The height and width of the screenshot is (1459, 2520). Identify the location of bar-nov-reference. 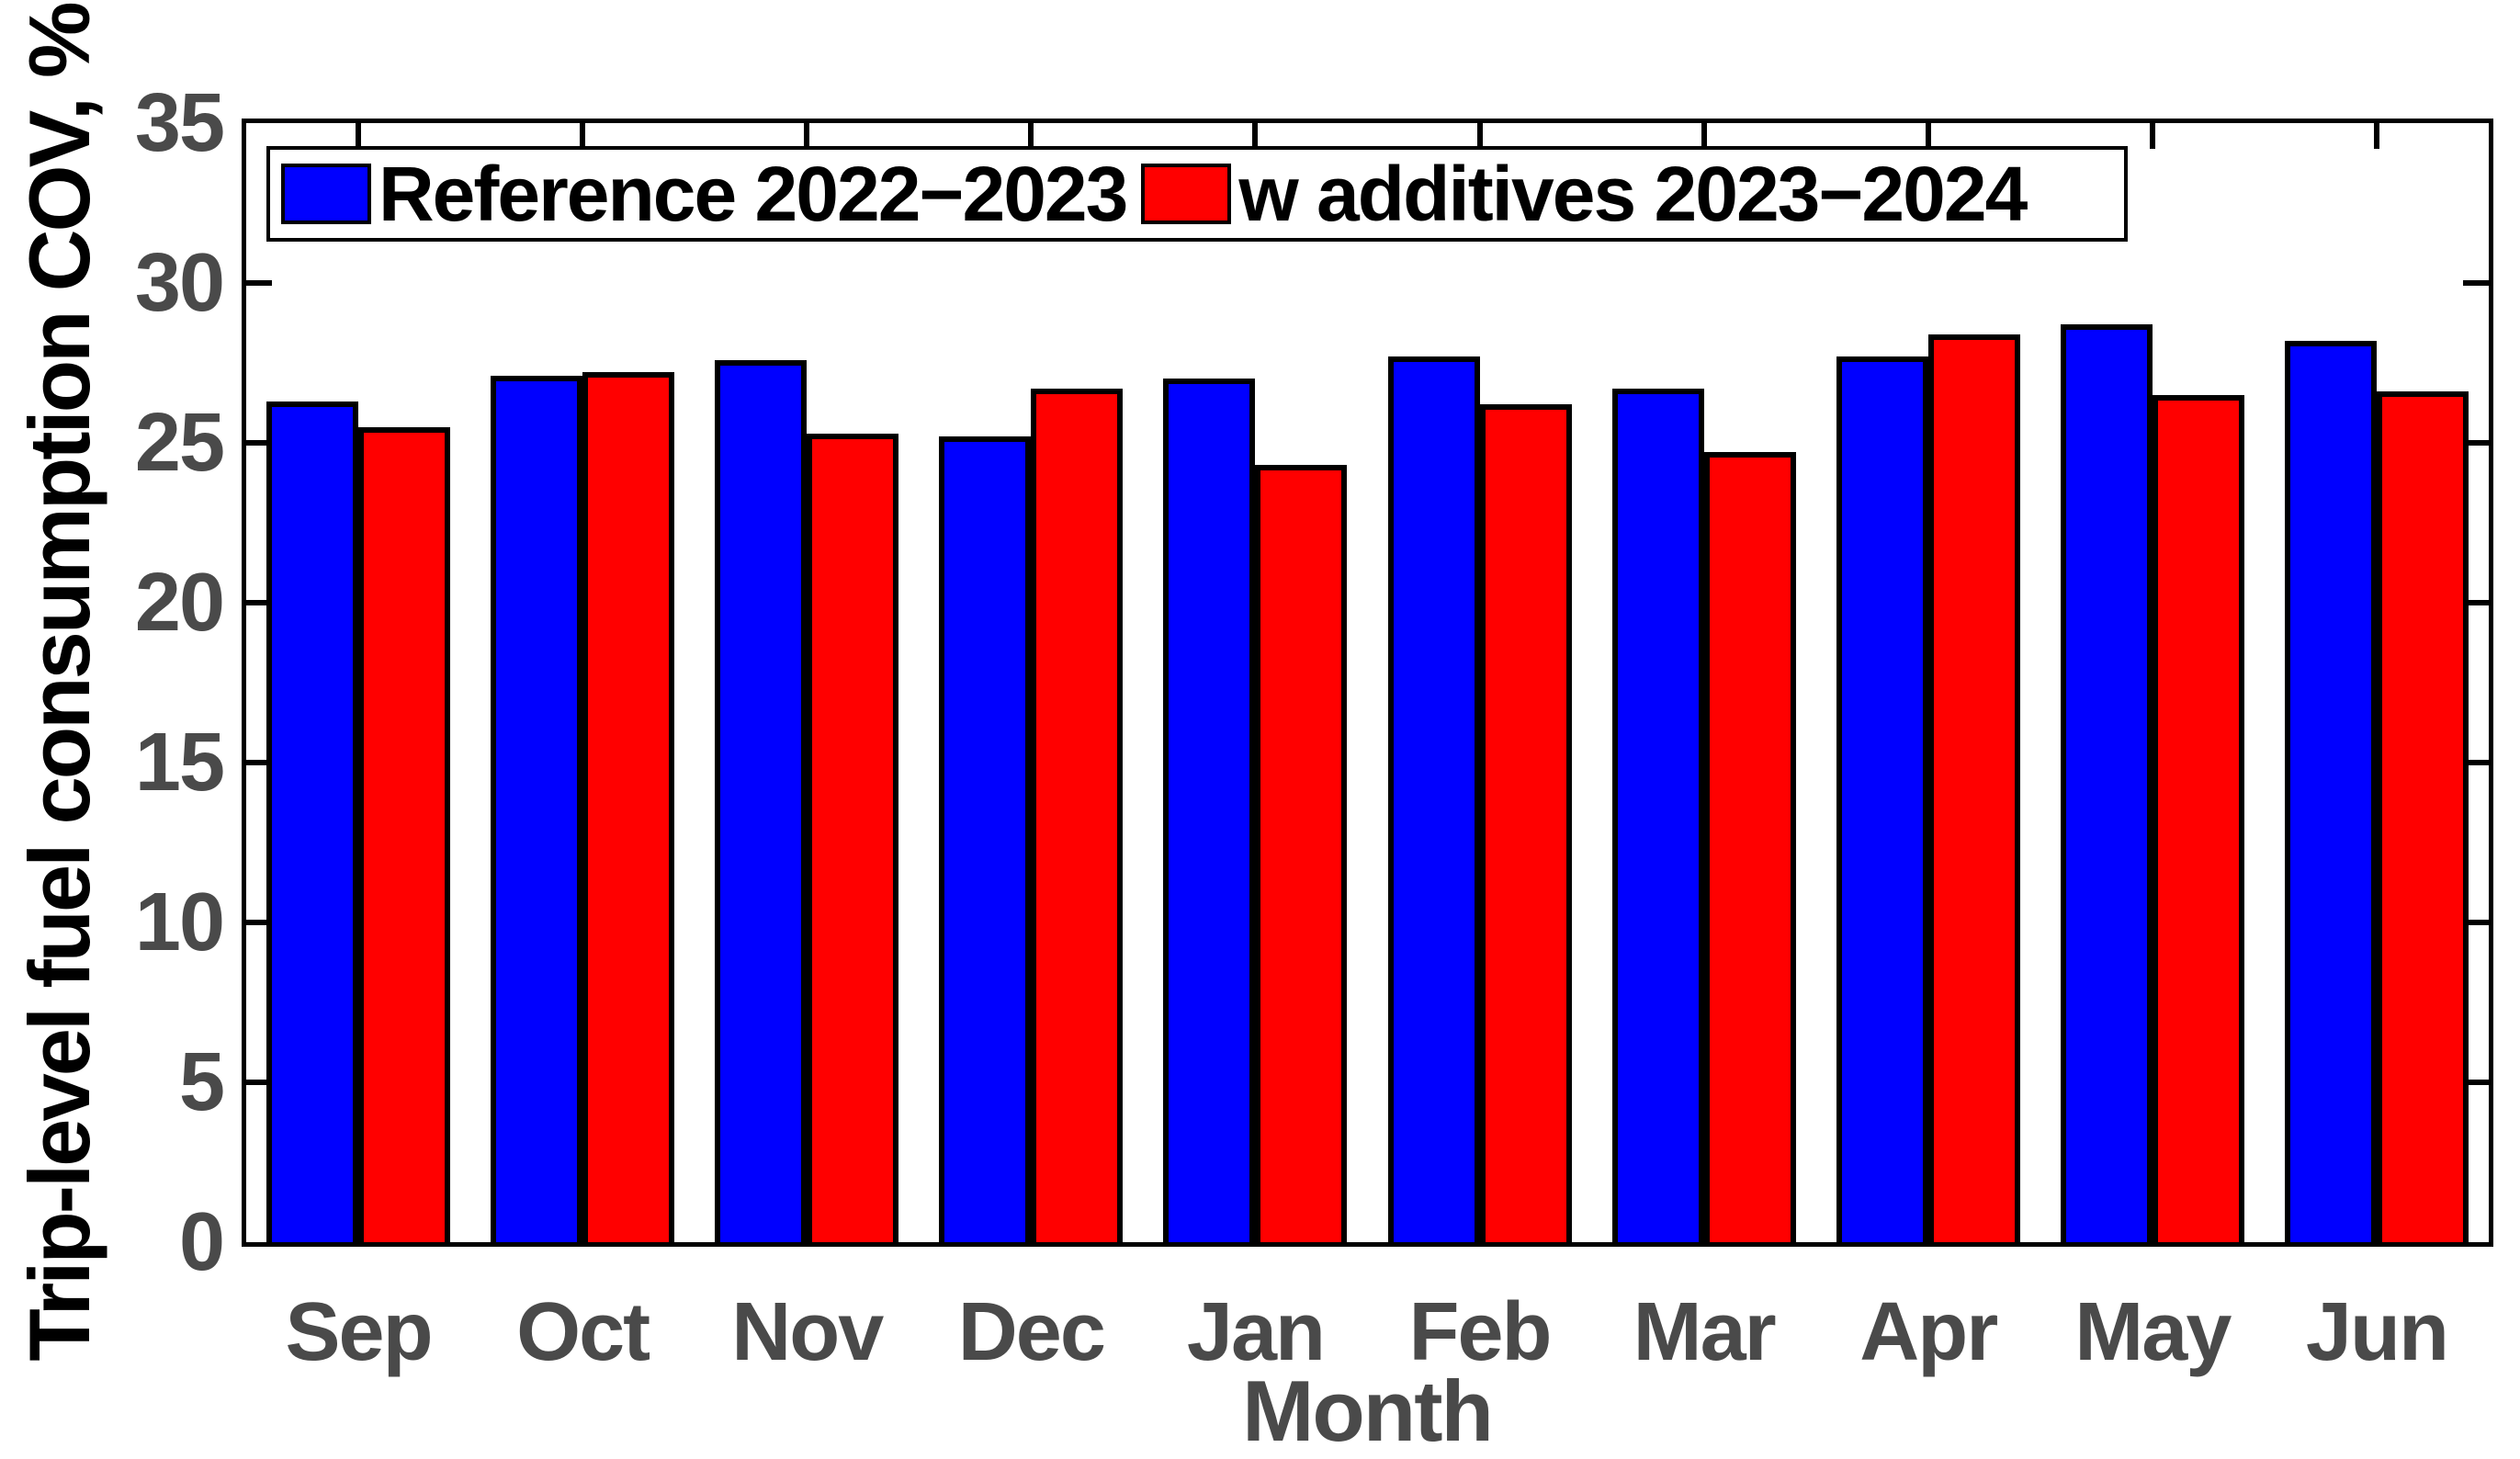
(761, 801).